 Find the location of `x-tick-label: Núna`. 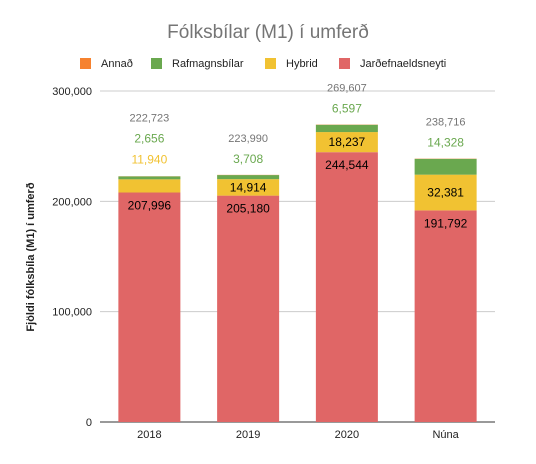

x-tick-label: Núna is located at coordinates (445, 435).